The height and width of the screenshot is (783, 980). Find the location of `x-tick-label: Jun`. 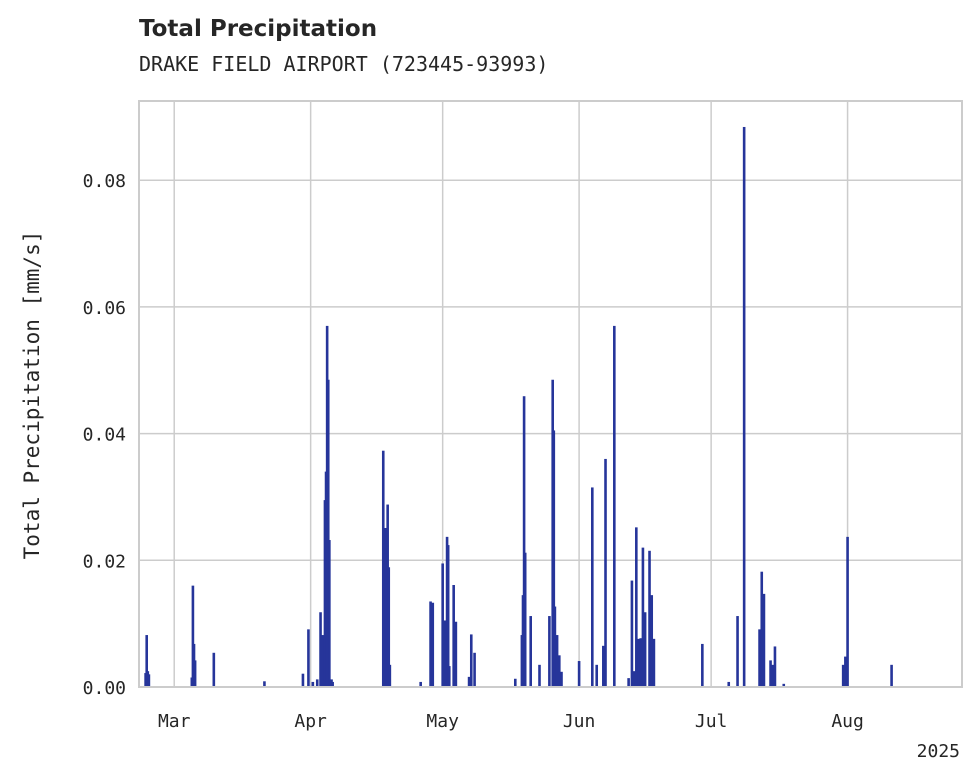

x-tick-label: Jun is located at coordinates (579, 721).